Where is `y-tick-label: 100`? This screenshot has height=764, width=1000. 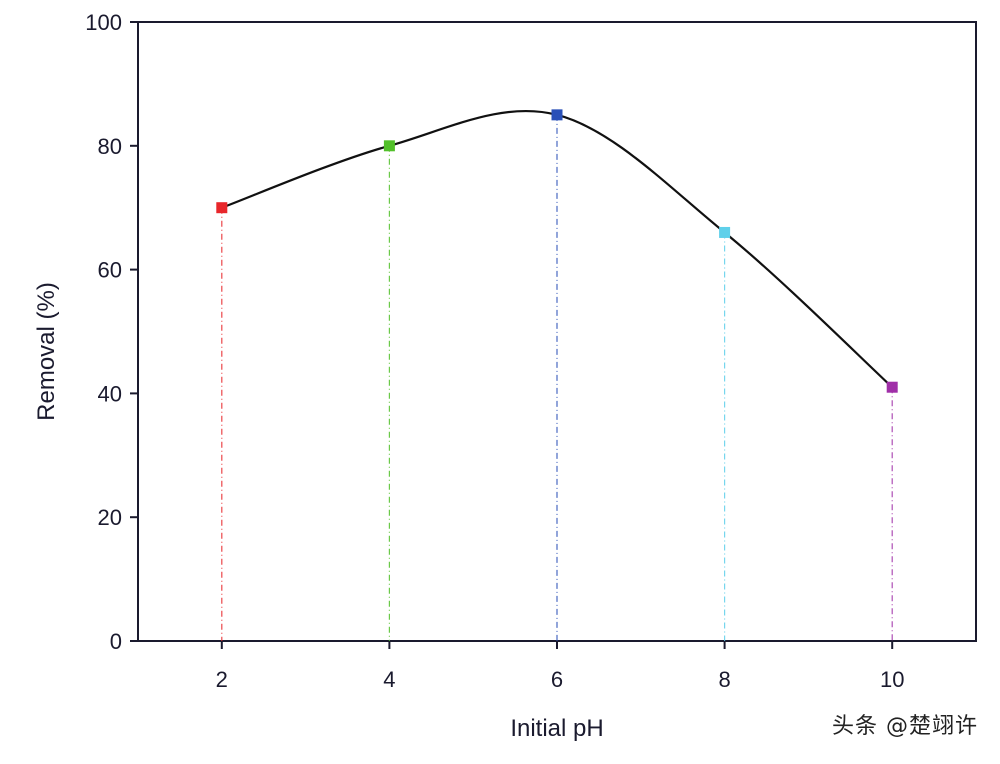
y-tick-label: 100 is located at coordinates (103, 22).